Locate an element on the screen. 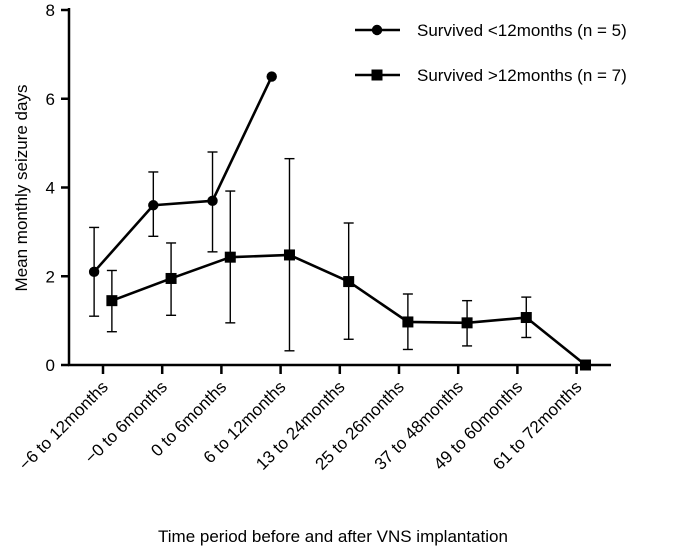 This screenshot has width=682, height=549. y-tick-label: 0 is located at coordinates (50, 365).